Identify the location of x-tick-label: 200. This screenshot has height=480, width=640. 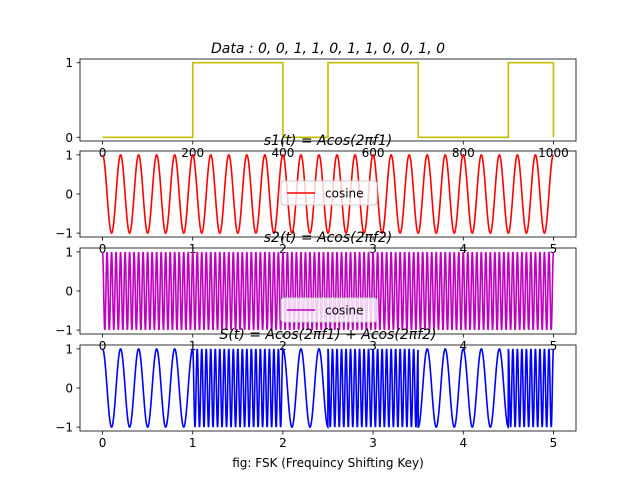
(192, 153).